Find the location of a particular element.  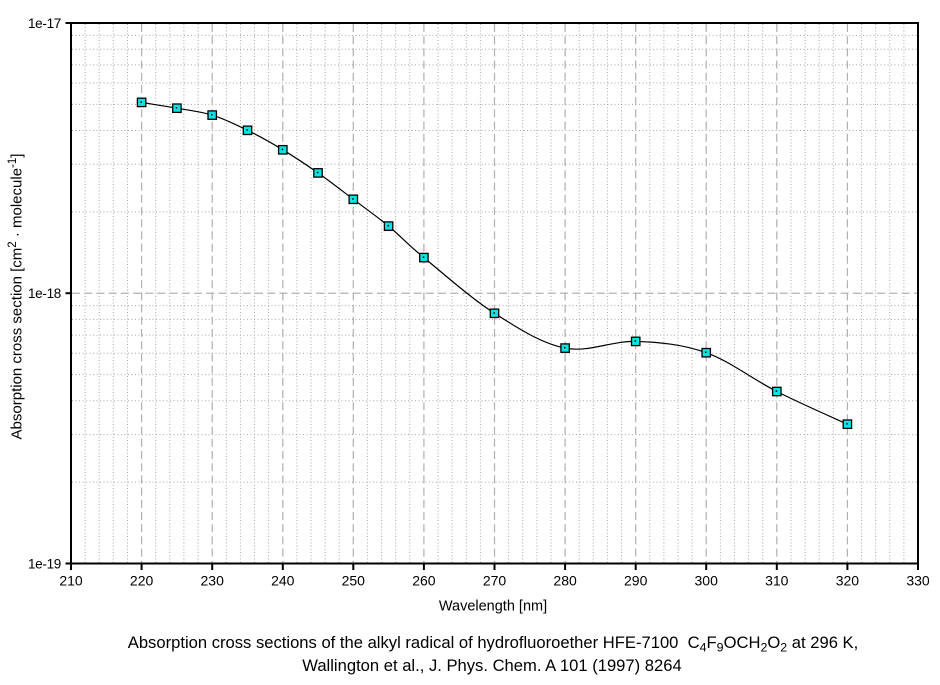

svg-text: 270 is located at coordinates (495, 581).